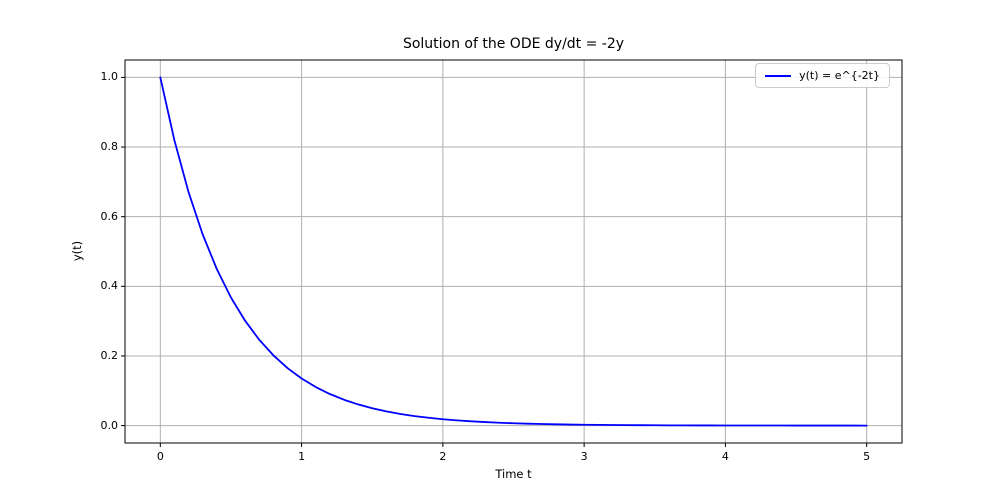 The width and height of the screenshot is (1000, 500). Describe the element at coordinates (109, 425) in the screenshot. I see `y-tick-label: 0.0` at that location.